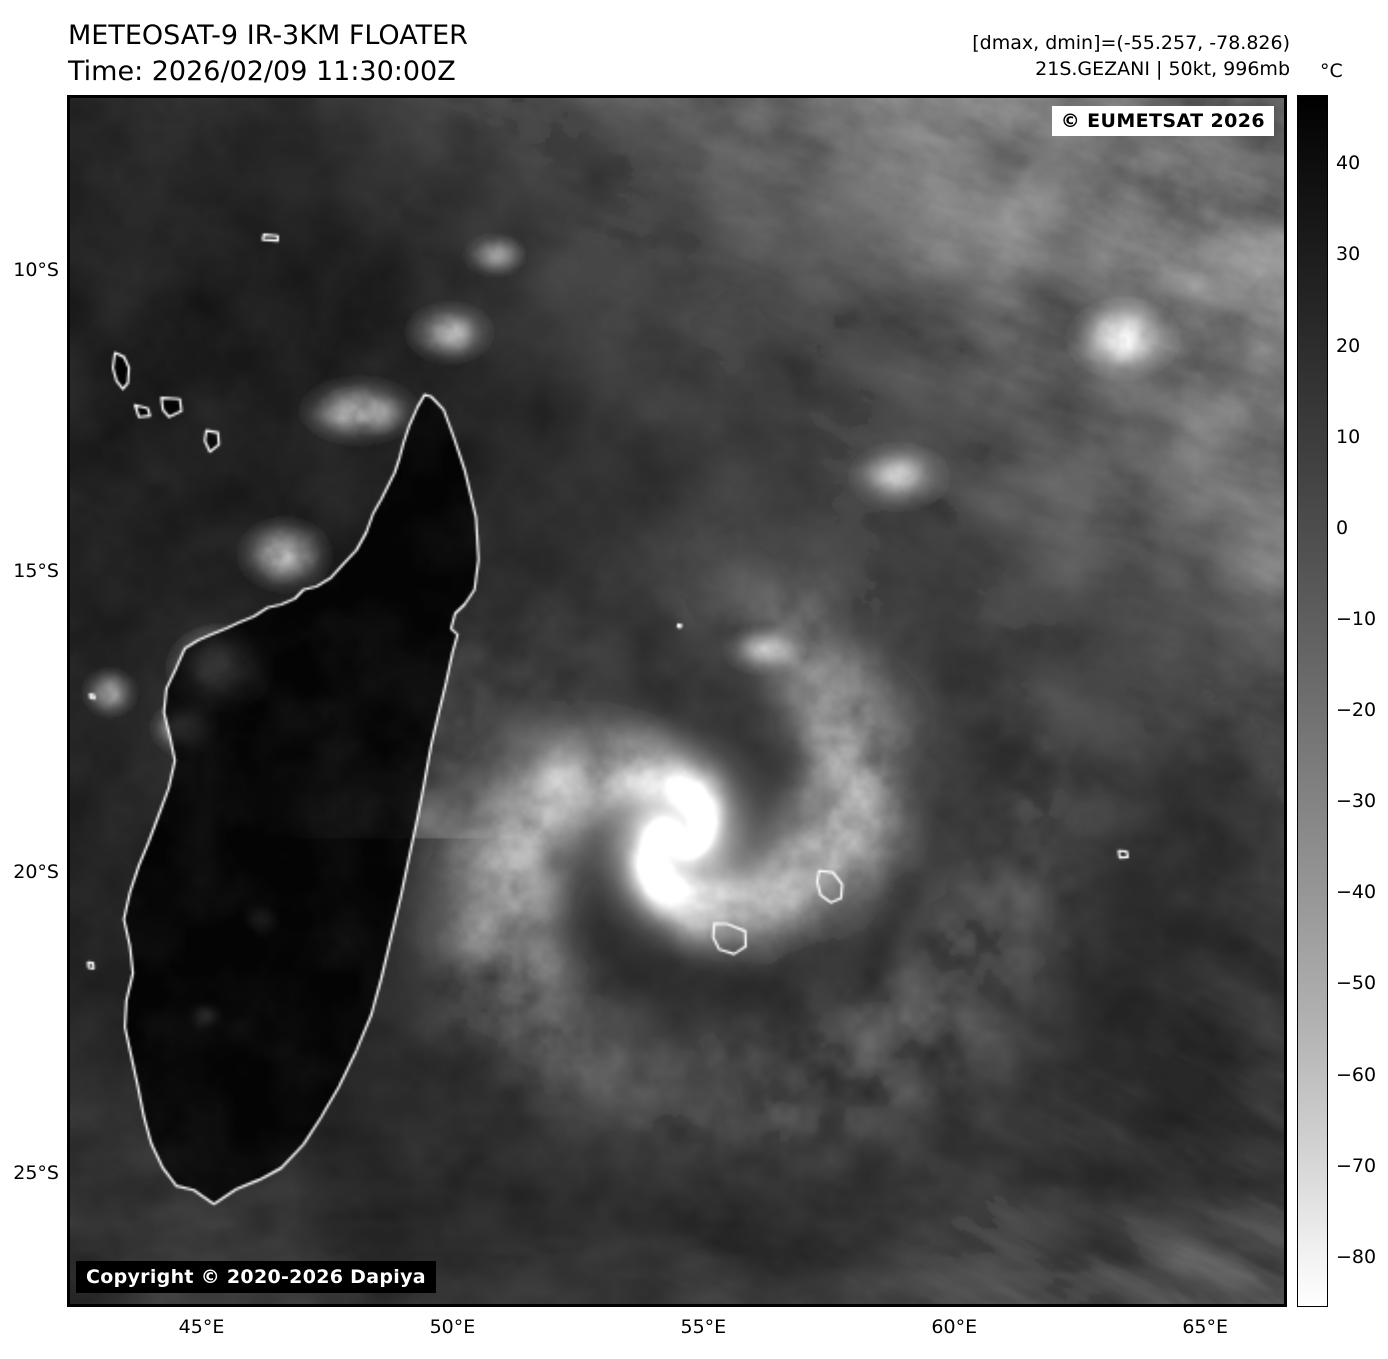  I want to click on dapiya-copyright-badge: Copyright © 2020-2026 Dapiya, so click(256, 1277).